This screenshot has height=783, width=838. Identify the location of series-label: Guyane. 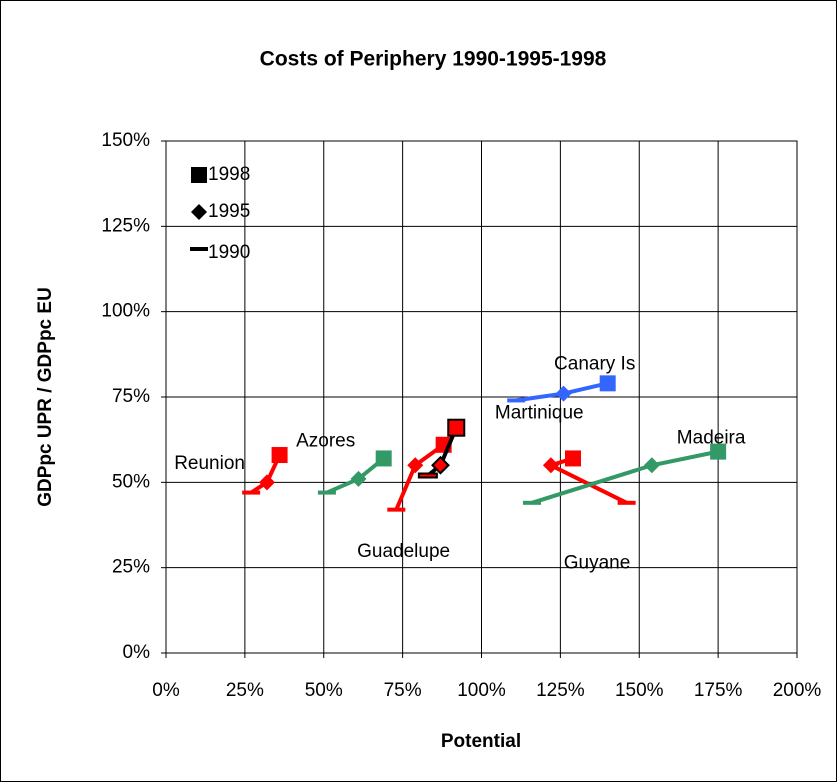
(597, 562).